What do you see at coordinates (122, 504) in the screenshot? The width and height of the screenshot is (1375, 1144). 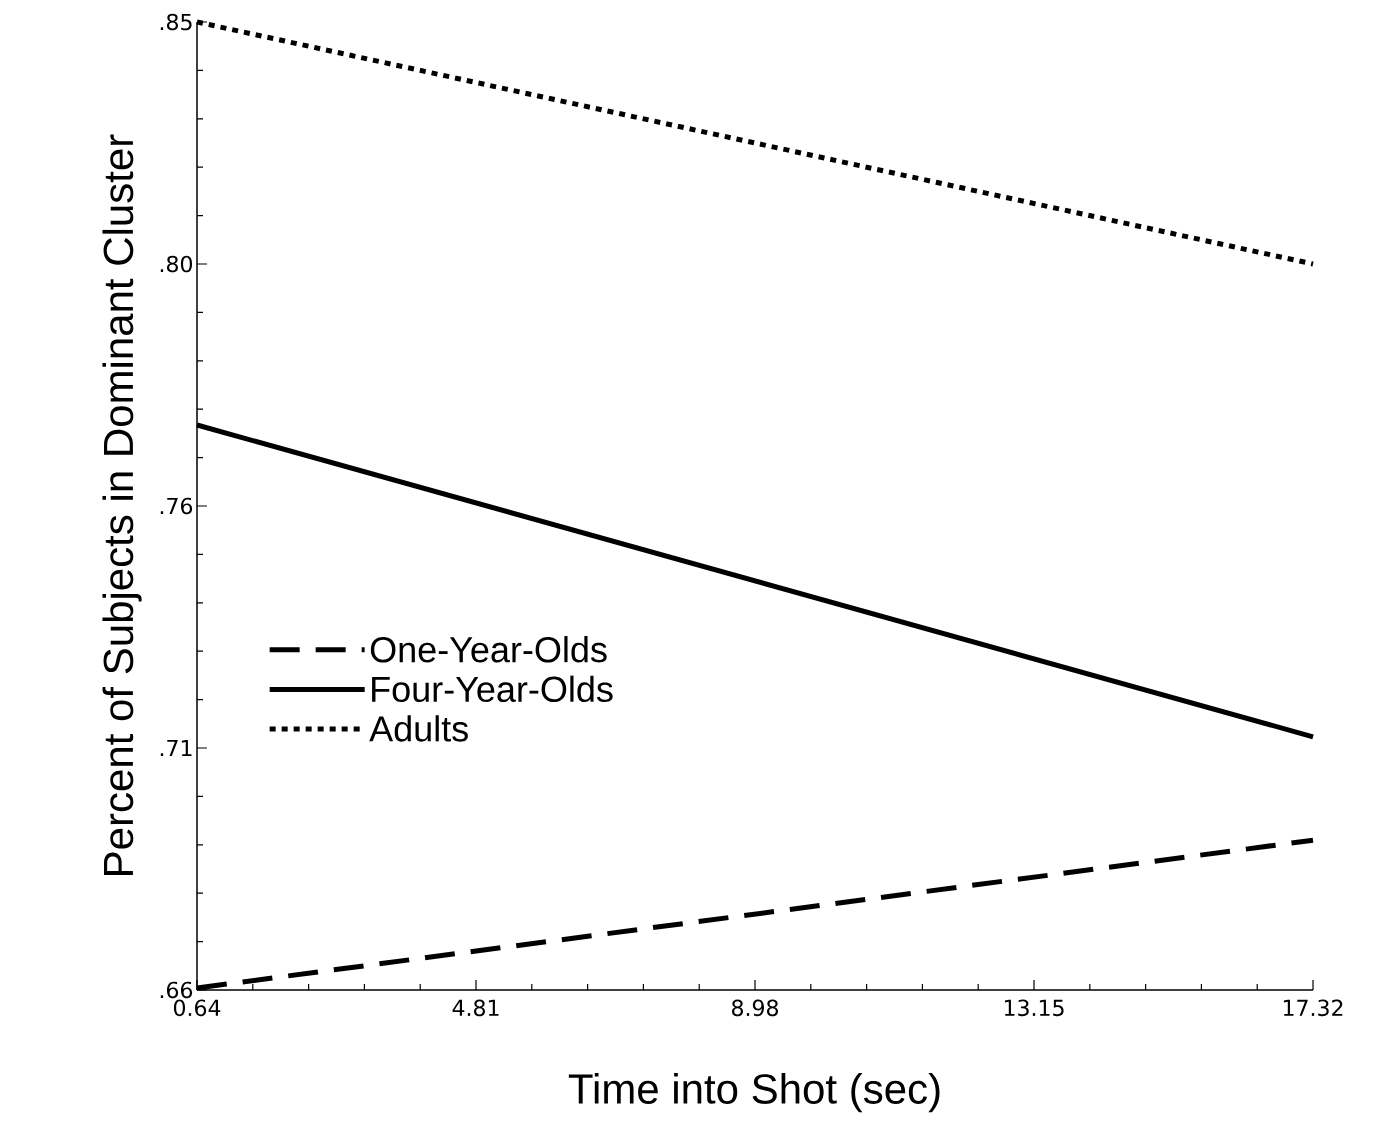 I see `y-axis-title: Percent of Subjects in Dominant Cluster` at bounding box center [122, 504].